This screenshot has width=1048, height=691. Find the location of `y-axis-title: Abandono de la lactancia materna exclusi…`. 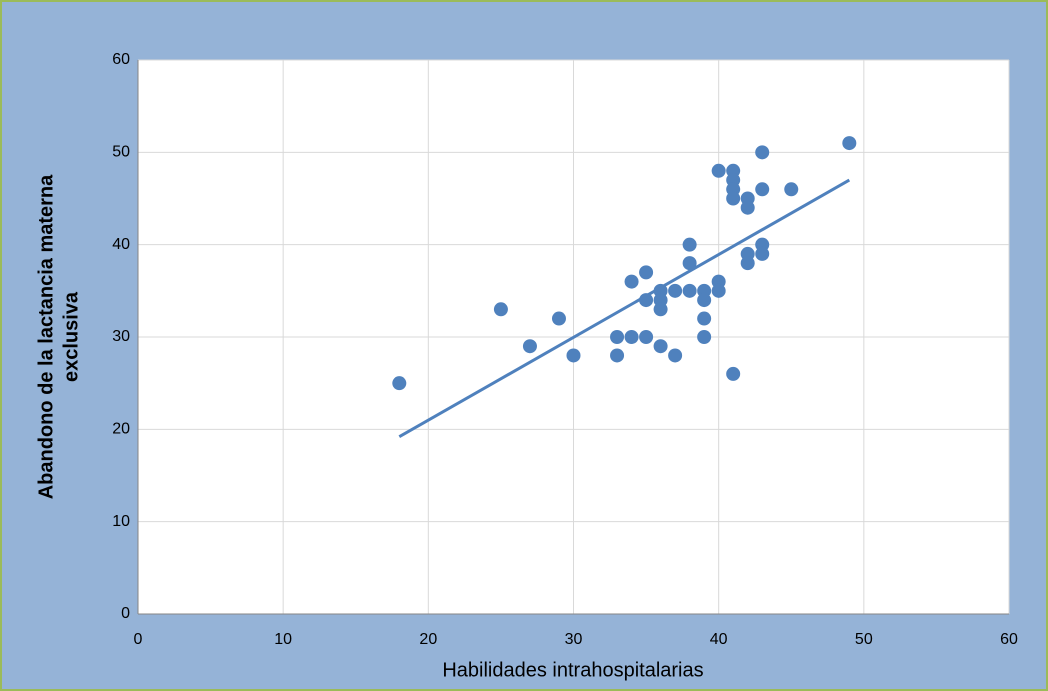

y-axis-title: Abandono de la lactancia materna exclusi… is located at coordinates (58, 336).